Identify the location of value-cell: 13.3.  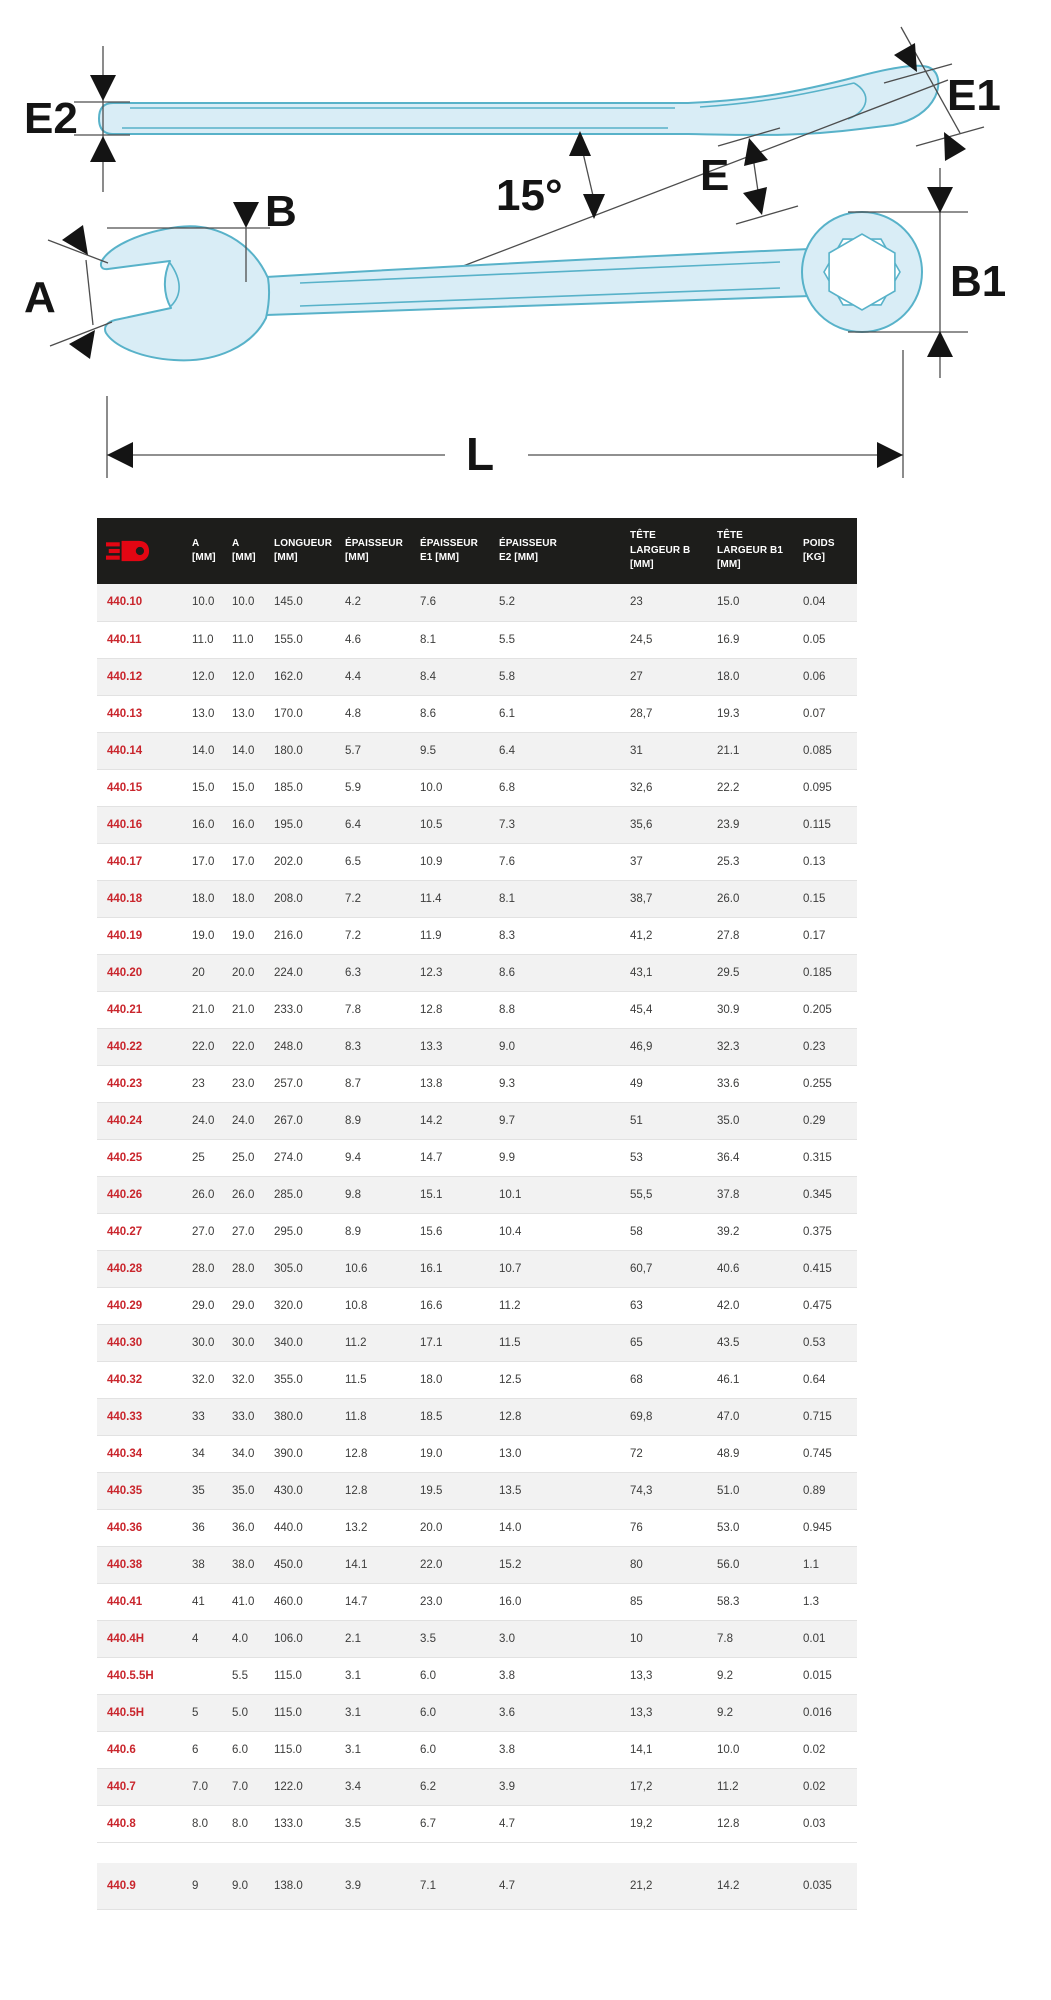
(459, 1047).